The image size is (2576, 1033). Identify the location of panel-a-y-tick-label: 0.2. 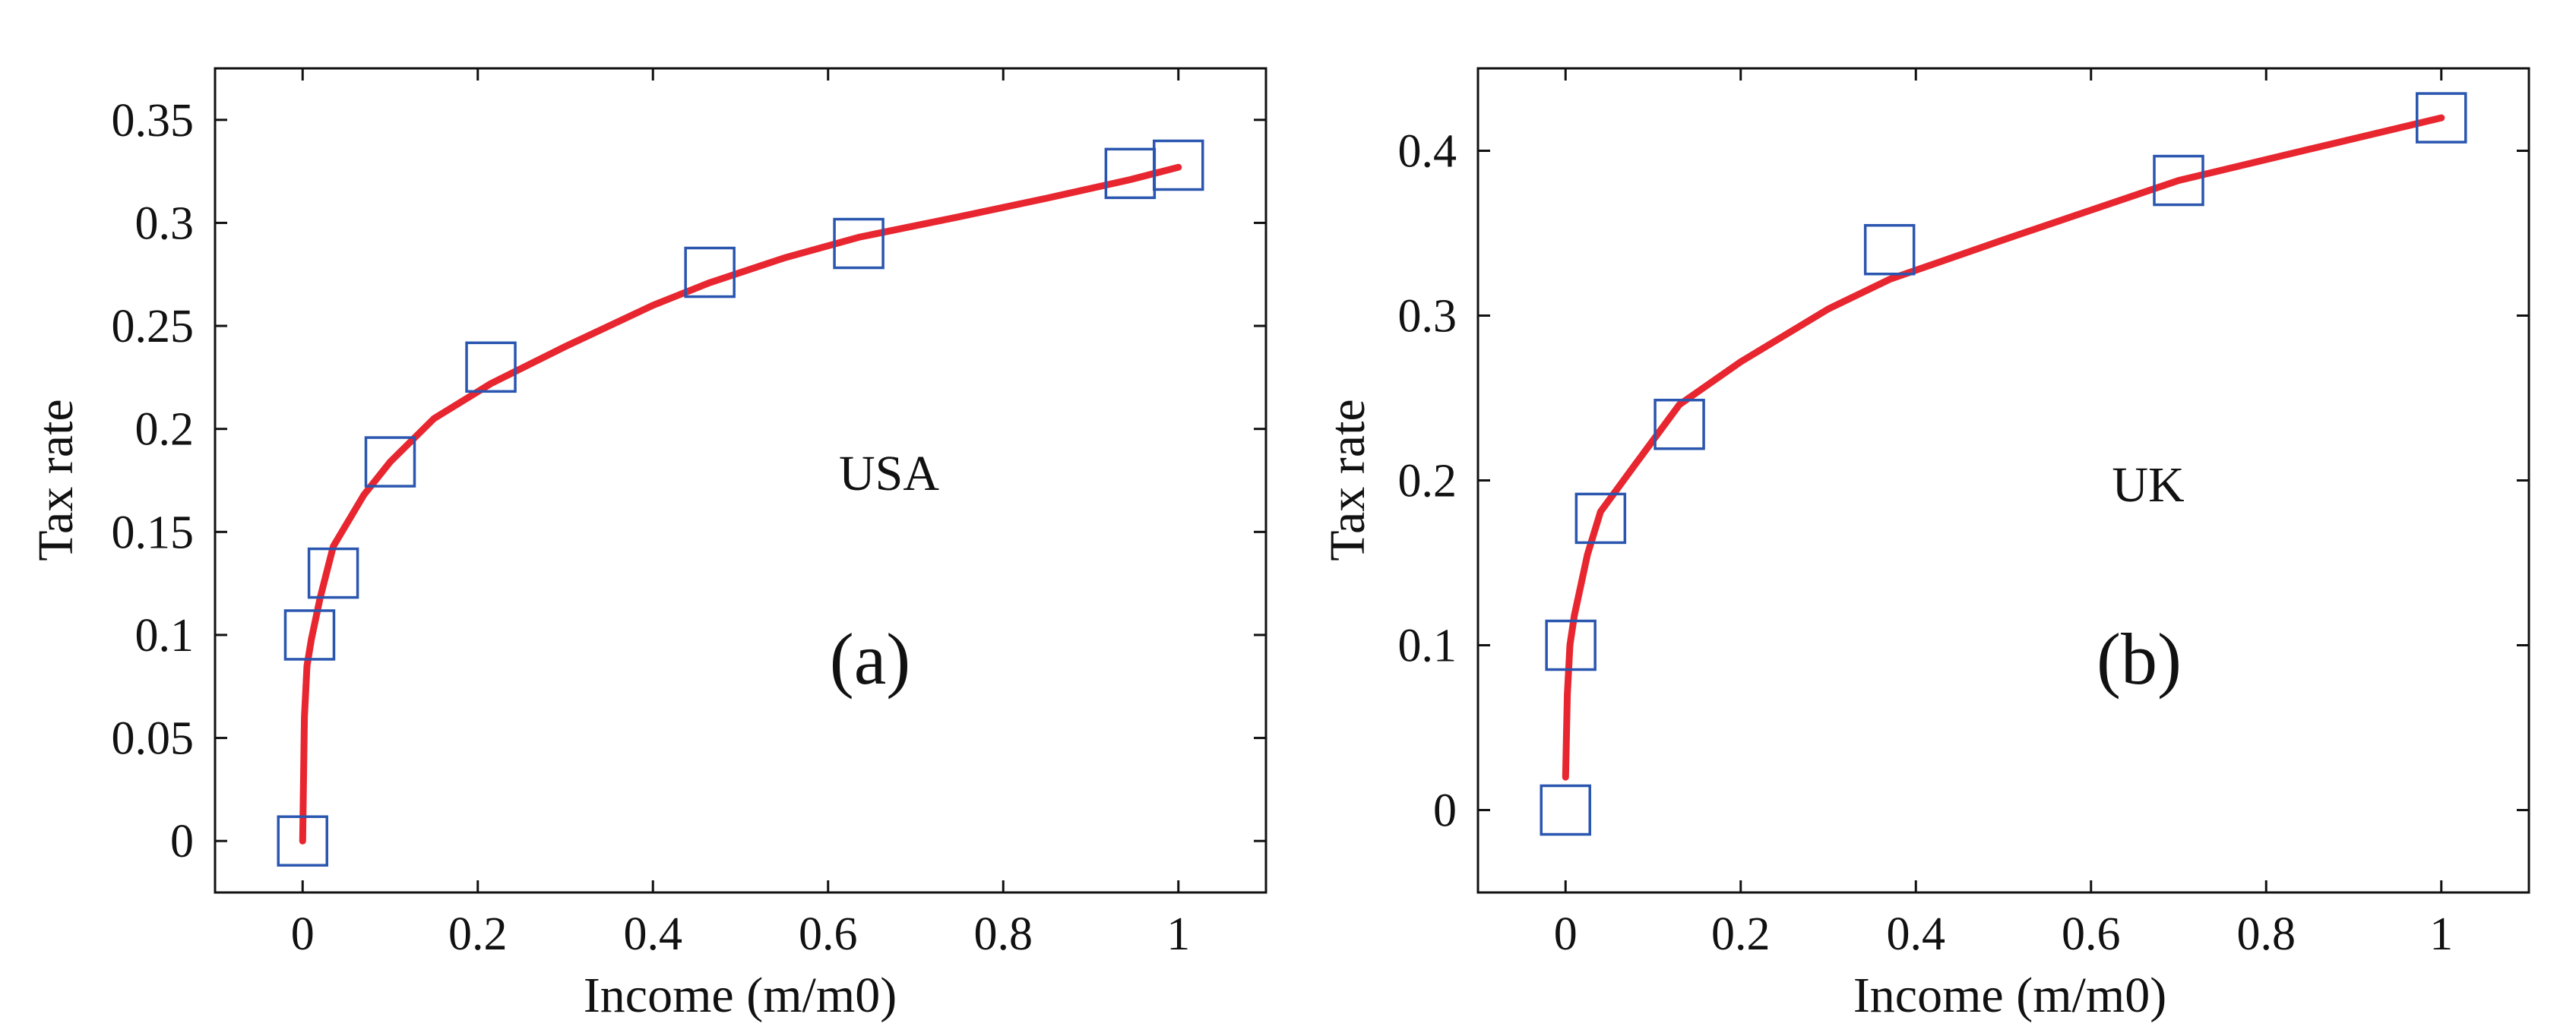
(165, 430).